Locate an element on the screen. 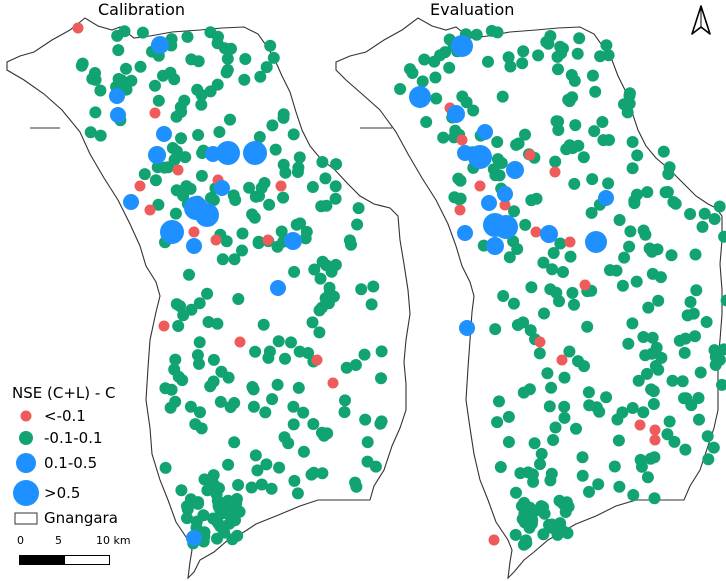 The height and width of the screenshot is (581, 726). legend-item-below: <-0.1 is located at coordinates (47, 416).